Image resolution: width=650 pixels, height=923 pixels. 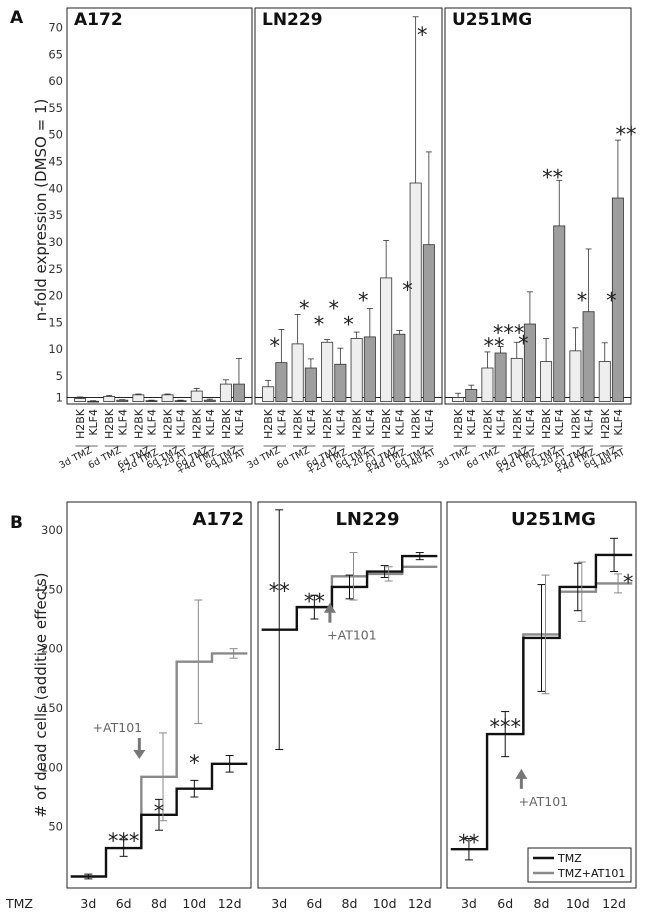 What do you see at coordinates (492, 20) in the screenshot?
I see `cell-line-title: U251MG` at bounding box center [492, 20].